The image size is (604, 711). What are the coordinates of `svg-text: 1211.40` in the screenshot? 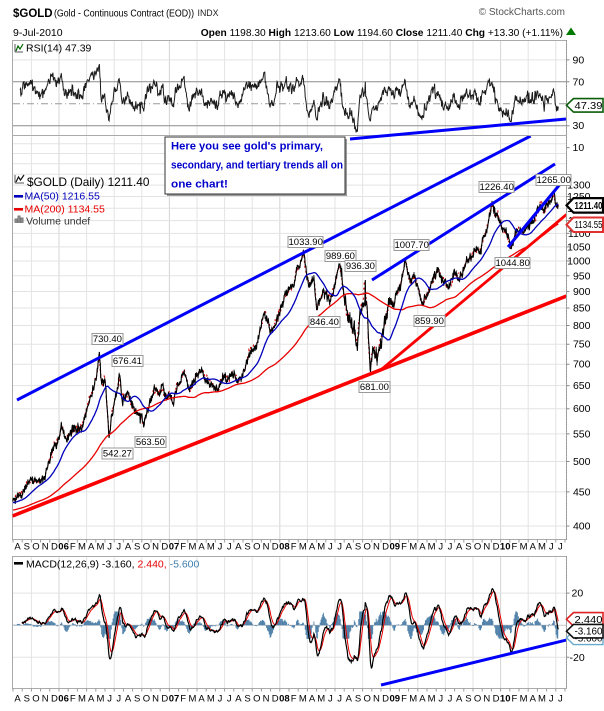 It's located at (589, 206).